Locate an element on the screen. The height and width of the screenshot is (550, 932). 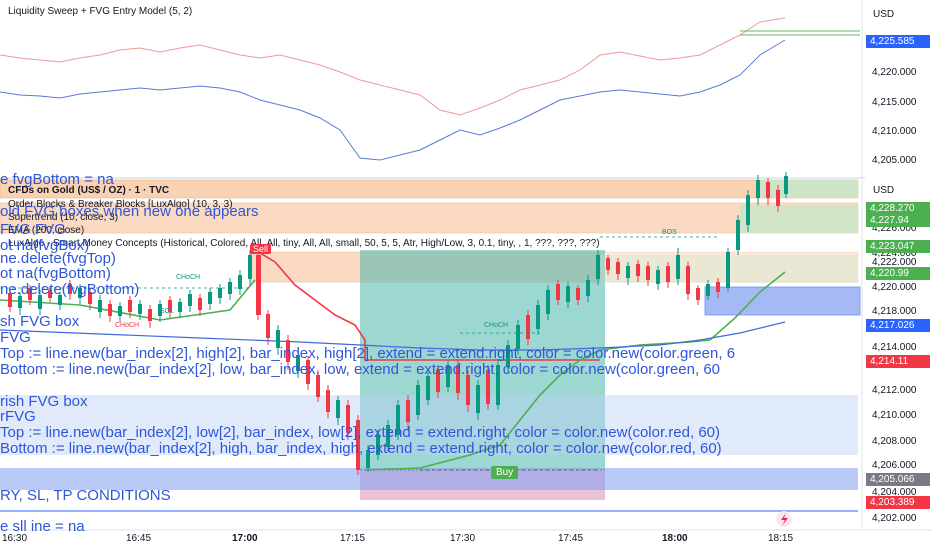
top-tick: 4,215.000 is located at coordinates (894, 102).